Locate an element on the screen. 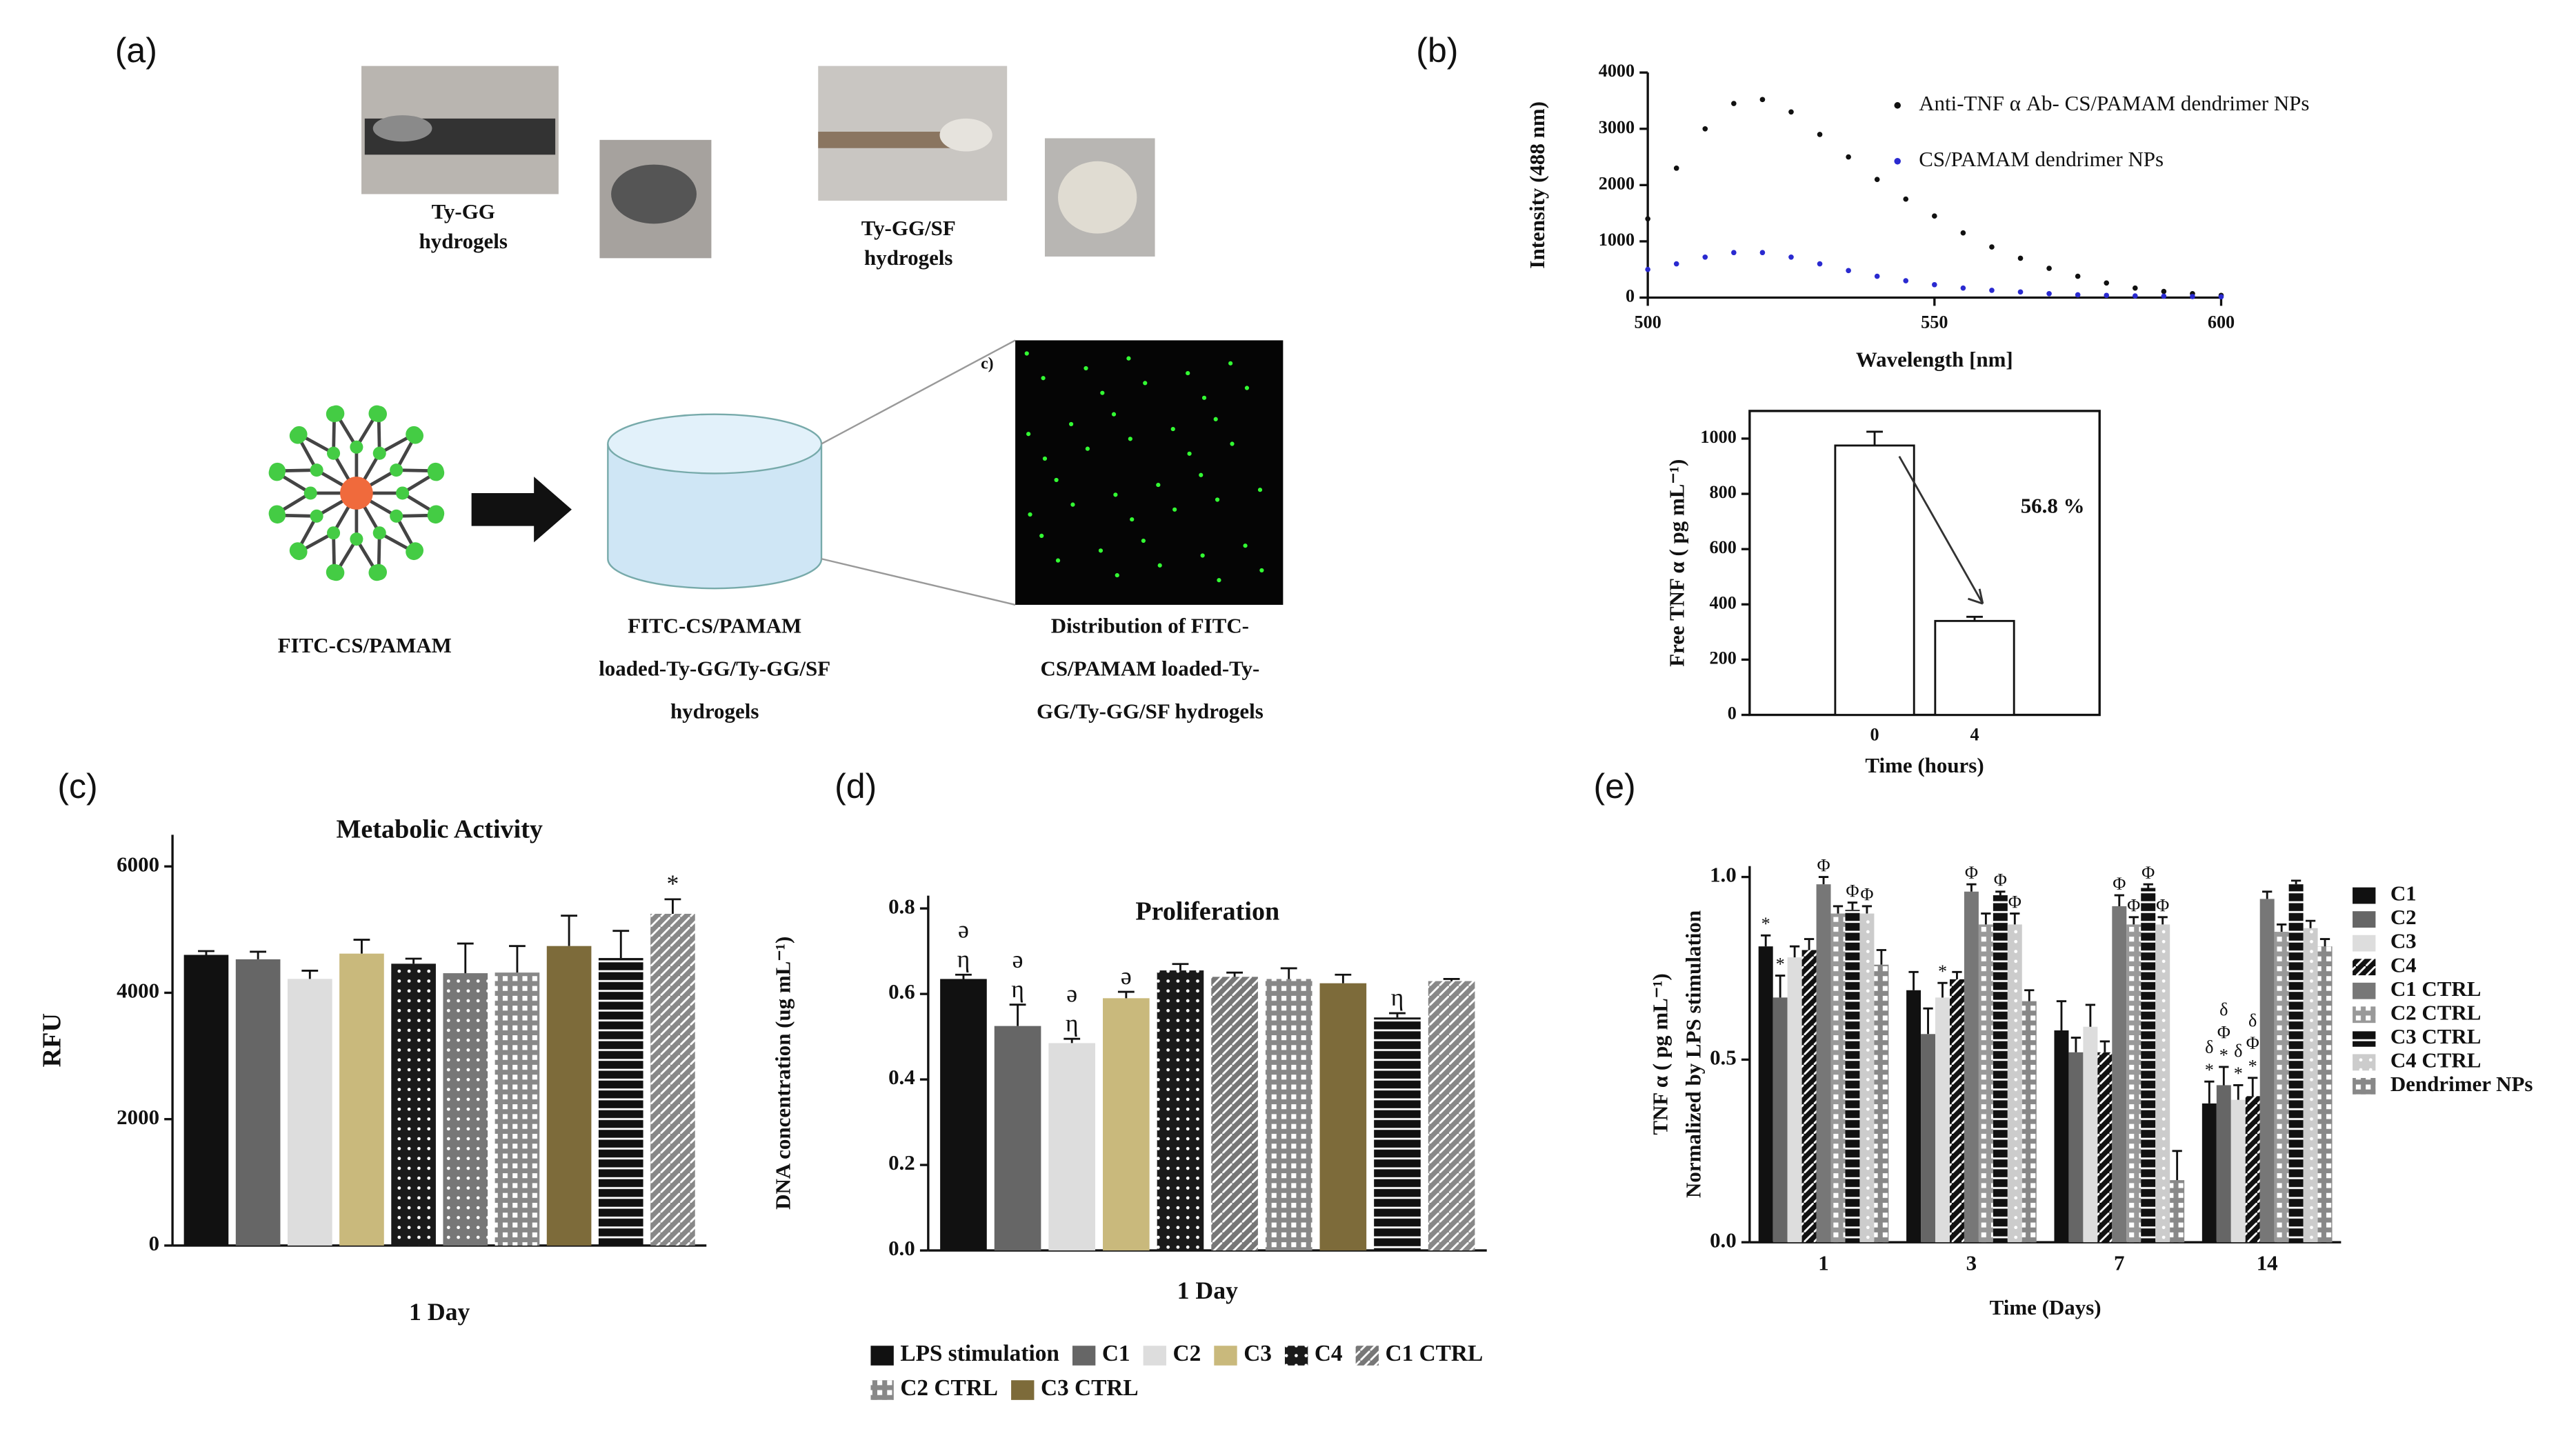 This screenshot has width=2576, height=1438. legend-label: CS/PAMAM dendrimer NPs is located at coordinates (2041, 159).